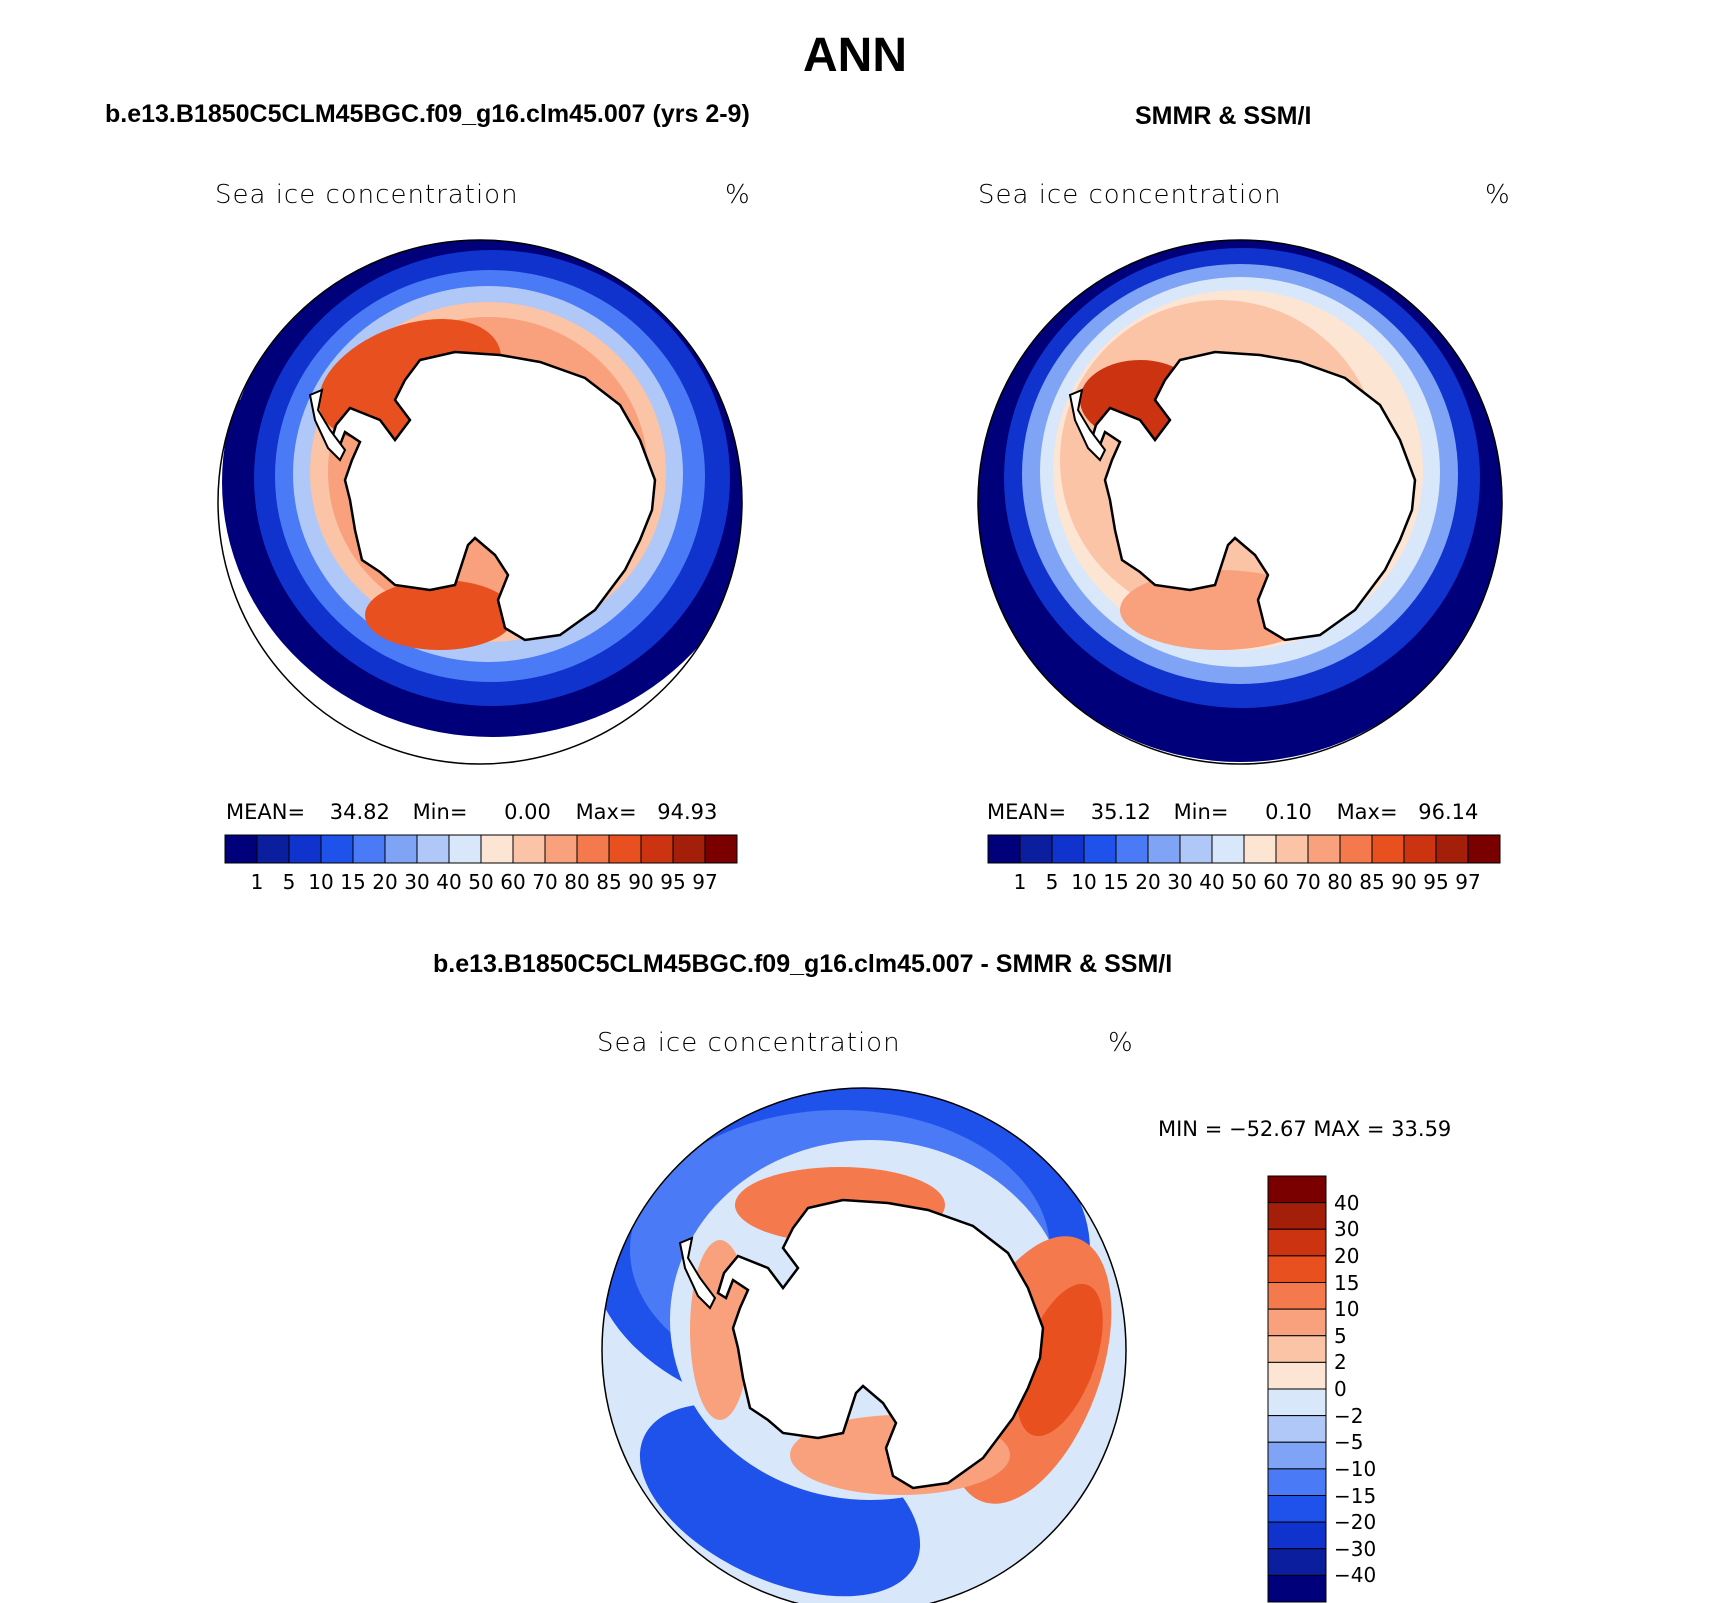 This screenshot has width=1710, height=1603. What do you see at coordinates (1374, 1389) in the screenshot?
I see `diff-panel-colorbar-labels: 40 30 20 15 10 5 2 0 −2 −5 −10 −15 −20 −30 −40` at bounding box center [1374, 1389].